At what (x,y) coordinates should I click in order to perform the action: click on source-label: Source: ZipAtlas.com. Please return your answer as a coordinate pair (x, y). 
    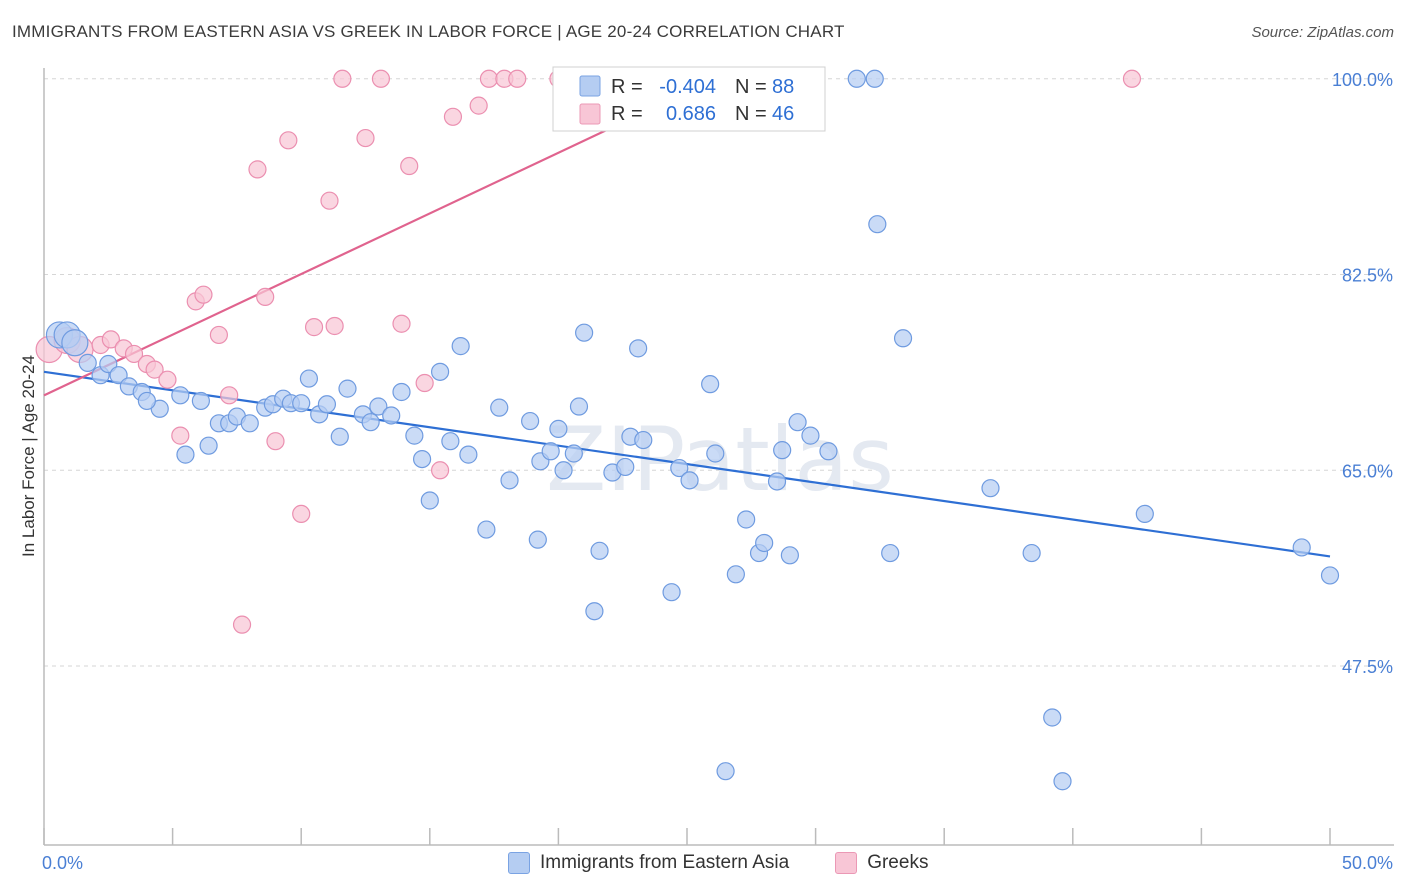
    Looking at the image, I should click on (1322, 32).